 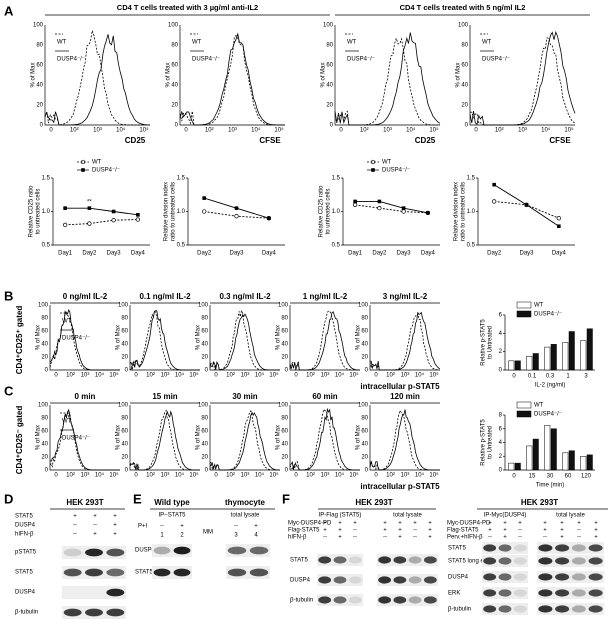 I want to click on y-axis-label: Relative CD25 ratio, so click(x=32, y=211).